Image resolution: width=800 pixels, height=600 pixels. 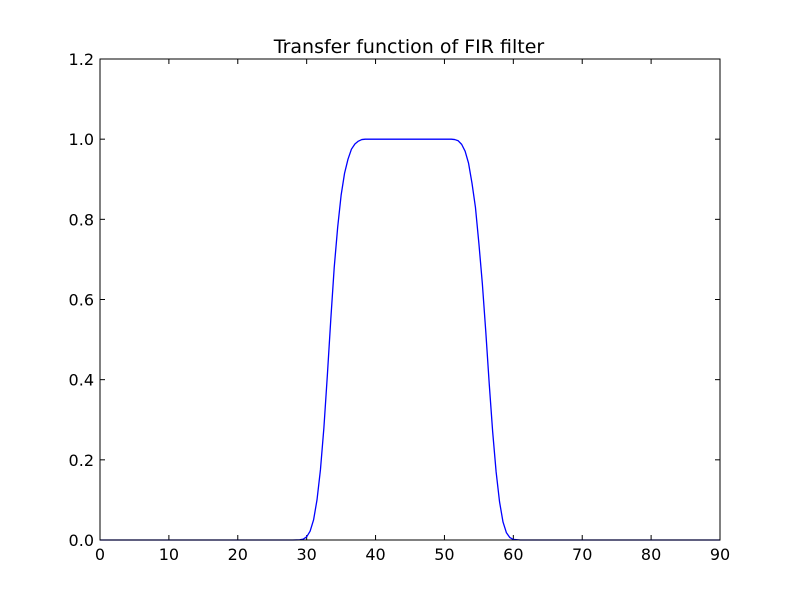 I want to click on y-tick-label: 0.6, so click(x=81, y=300).